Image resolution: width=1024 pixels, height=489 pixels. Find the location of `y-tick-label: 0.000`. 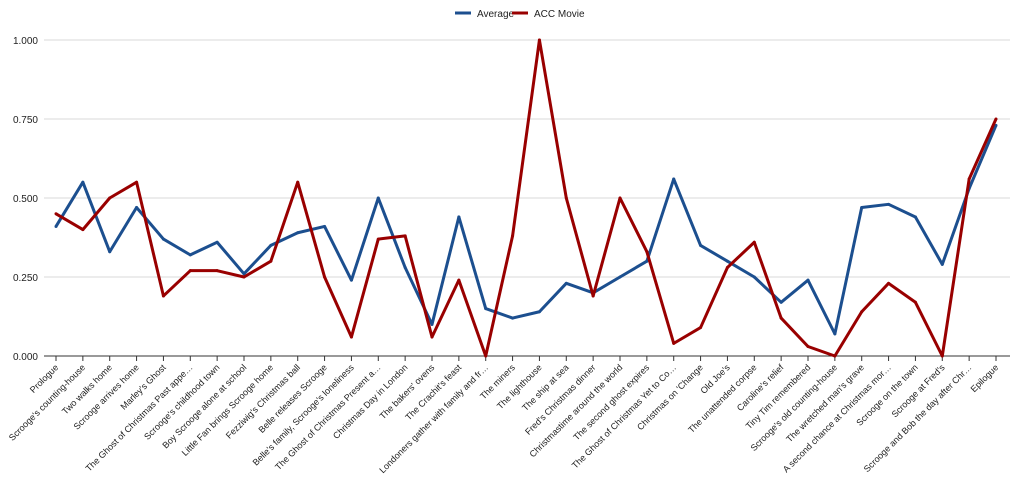

y-tick-label: 0.000 is located at coordinates (25, 357).